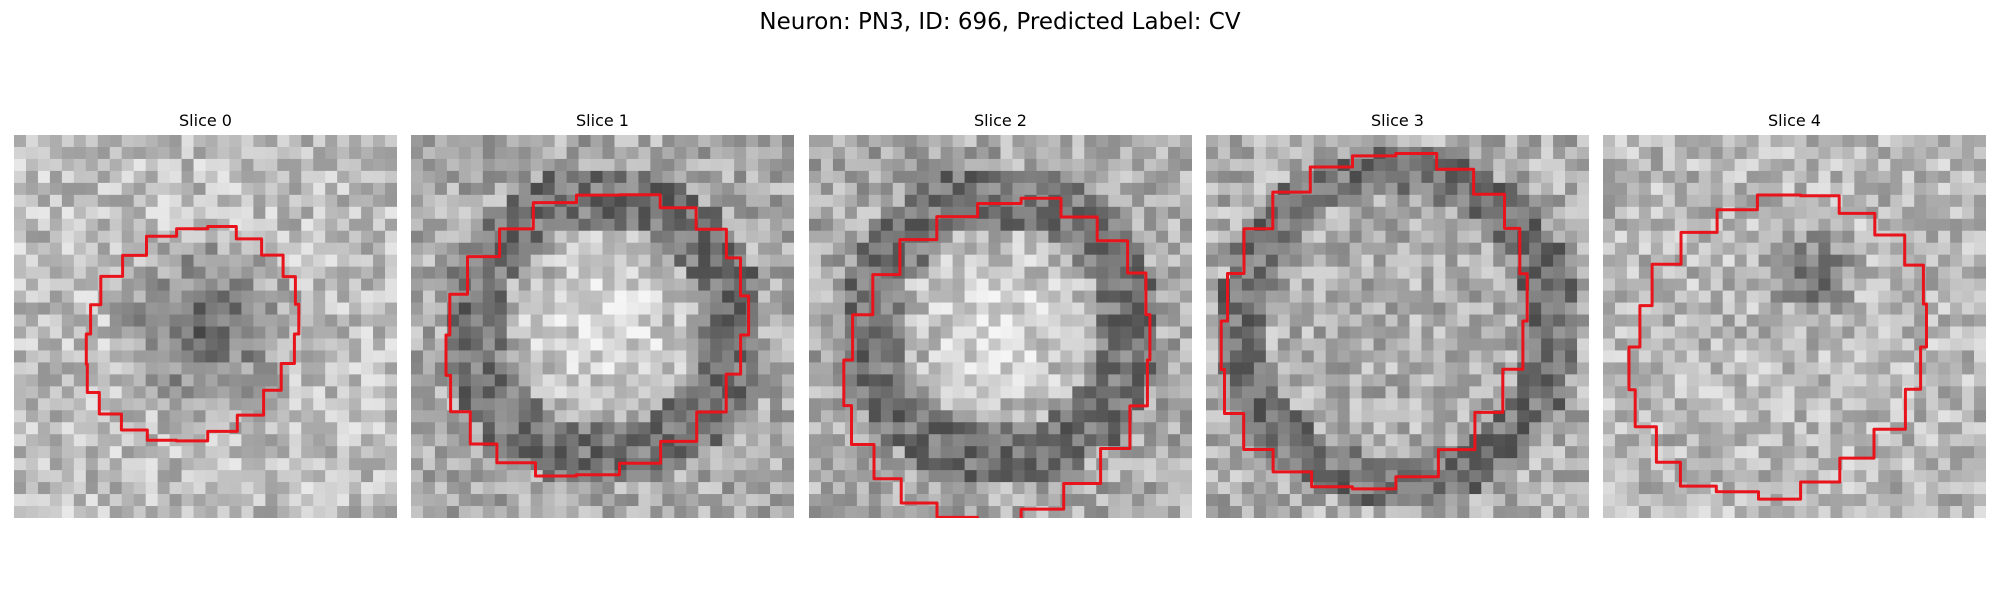  What do you see at coordinates (1794, 120) in the screenshot?
I see `slice-title-4: Slice 4` at bounding box center [1794, 120].